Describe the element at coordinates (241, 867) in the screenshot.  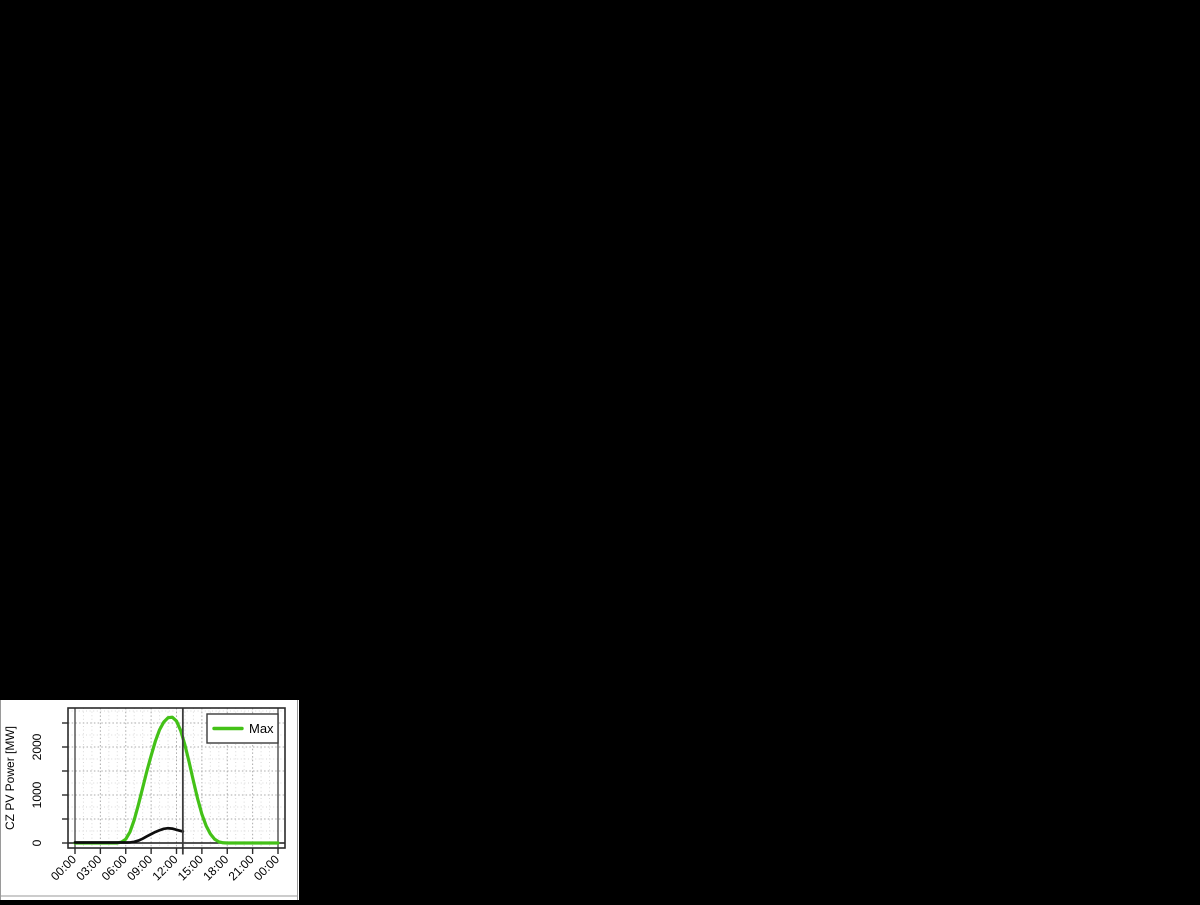
I see `x-tick-label: 21:00` at that location.